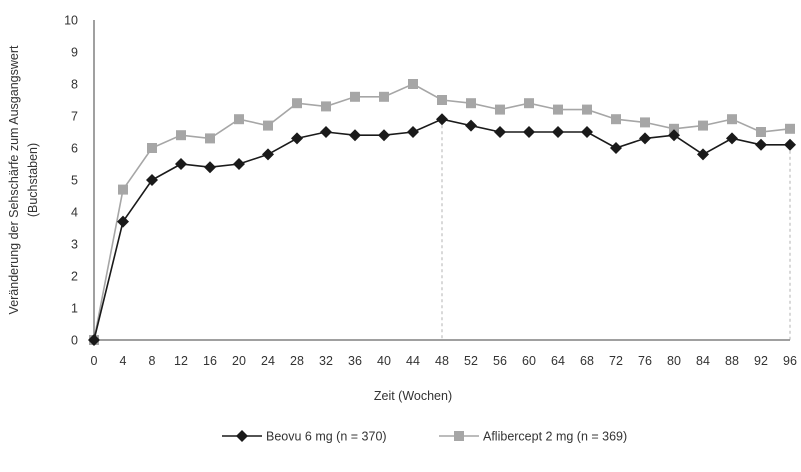  I want to click on legend-label: Beovu 6 mg (n = 370), so click(326, 437).